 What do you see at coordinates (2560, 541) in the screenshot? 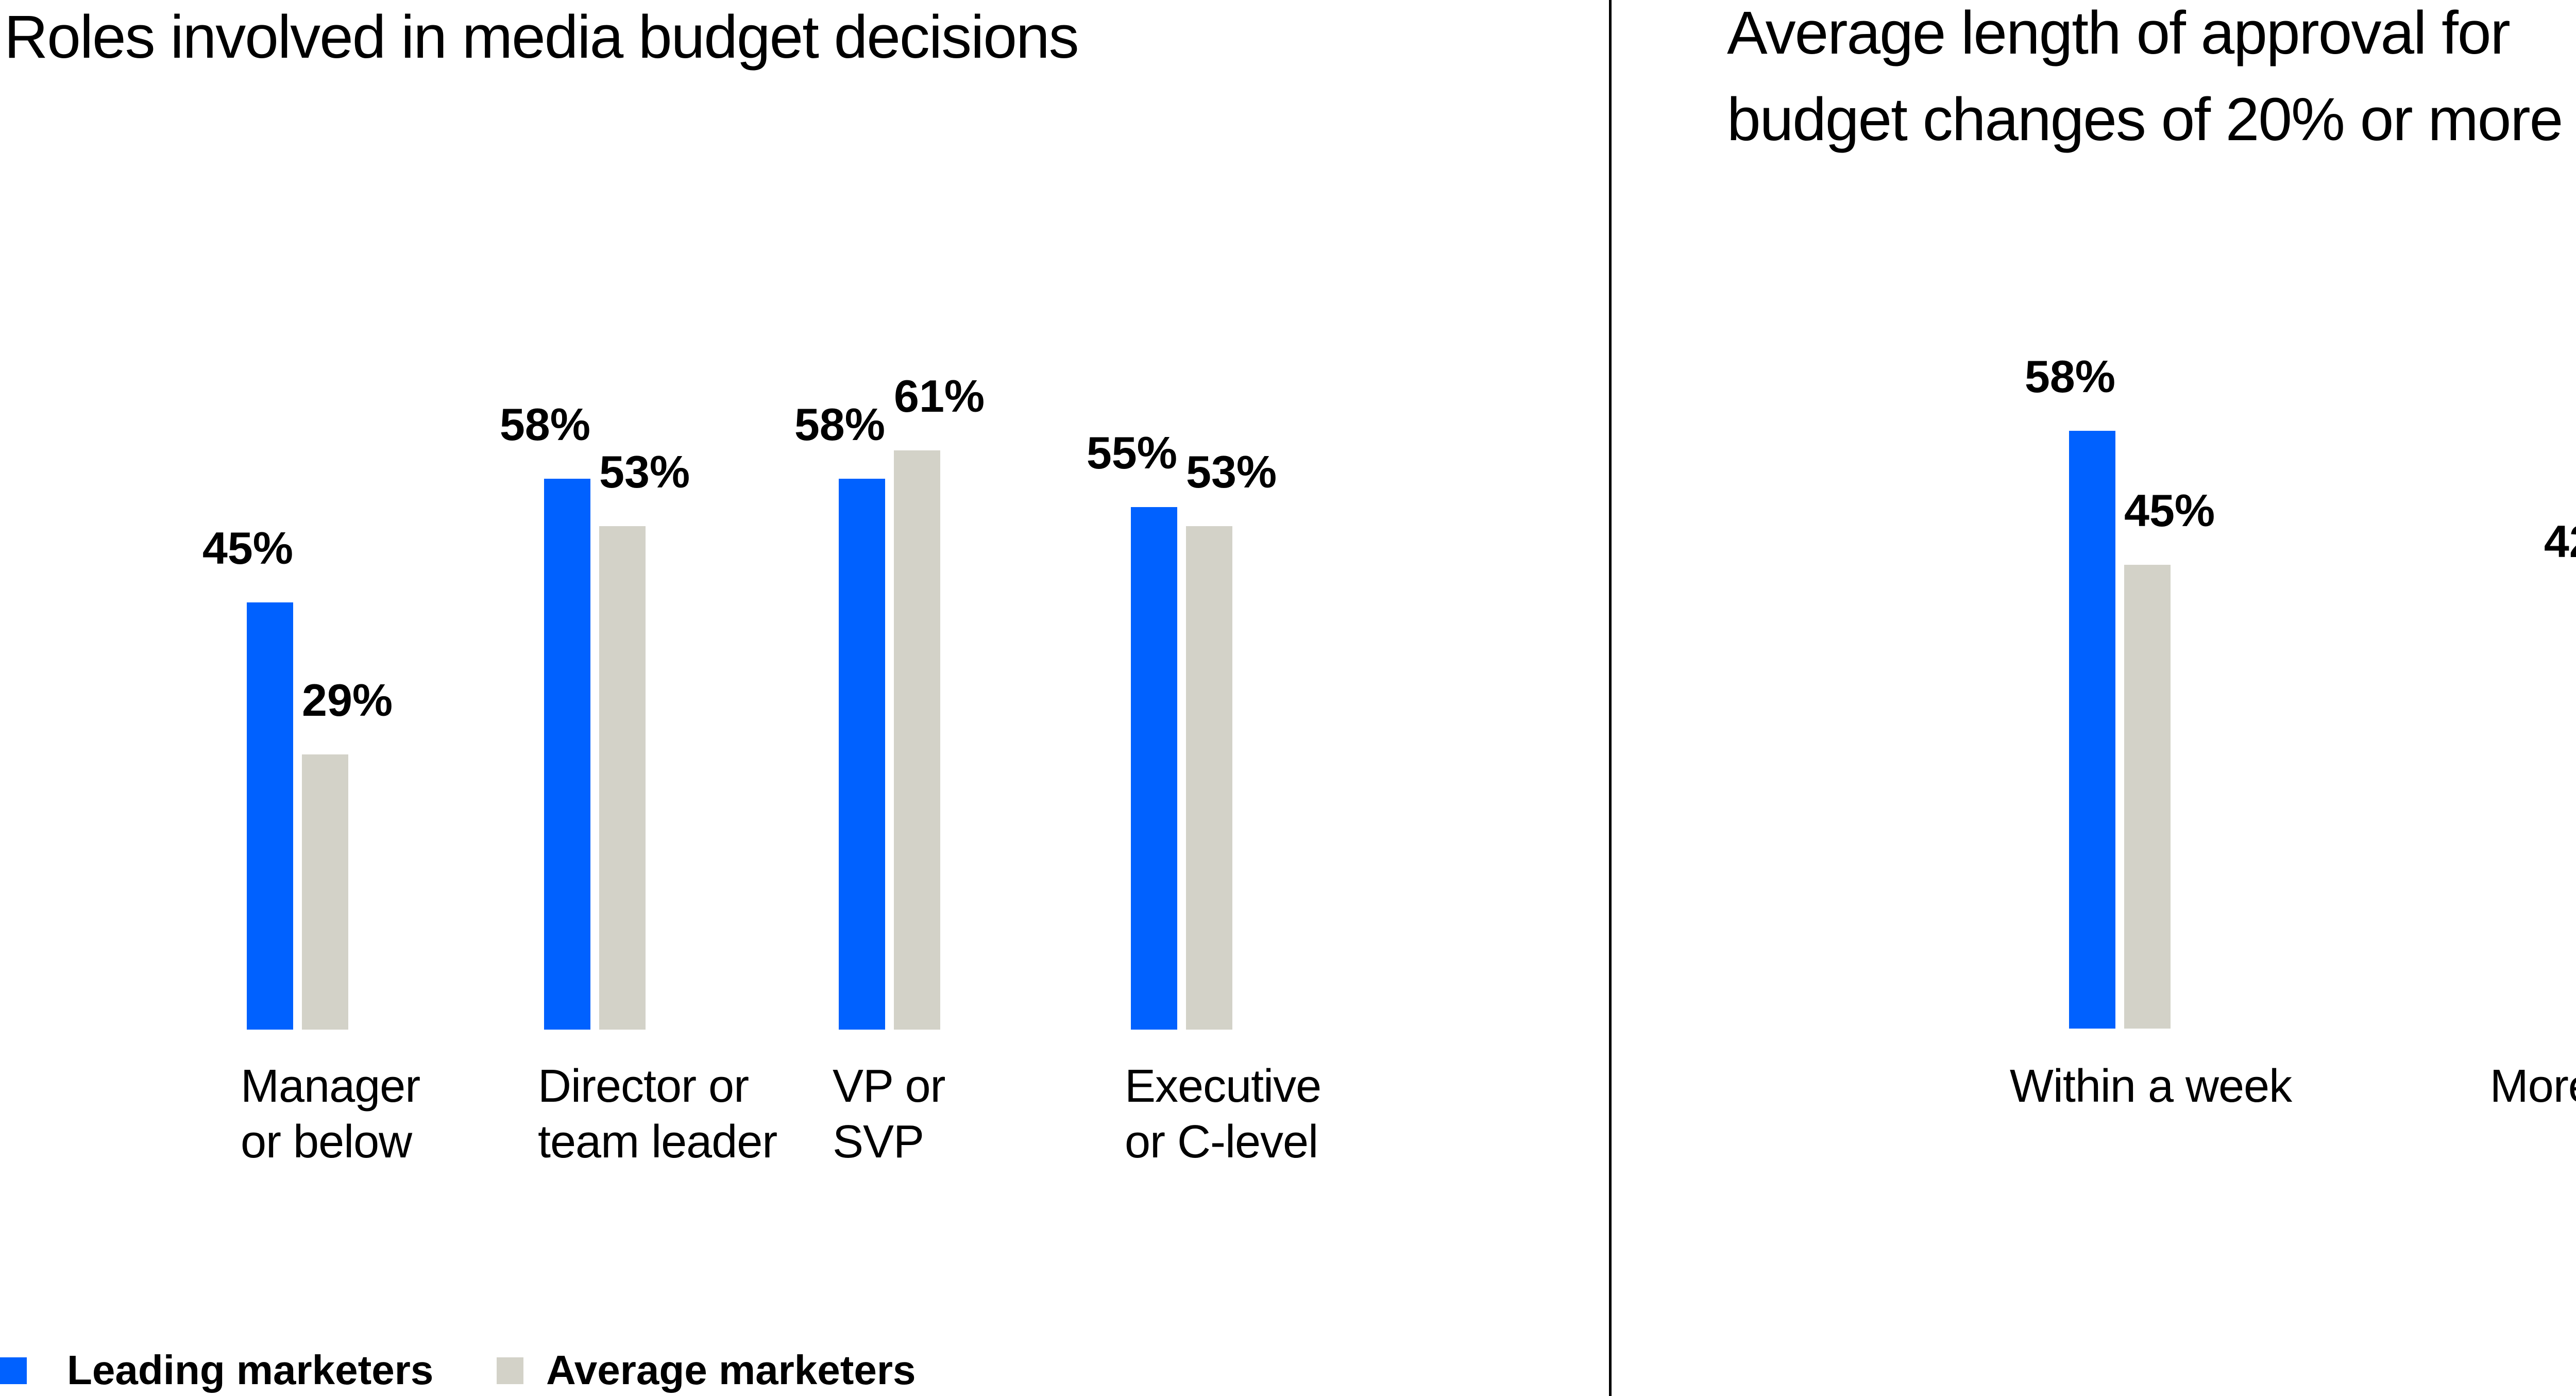
I see `value-label-leading: 42%` at bounding box center [2560, 541].